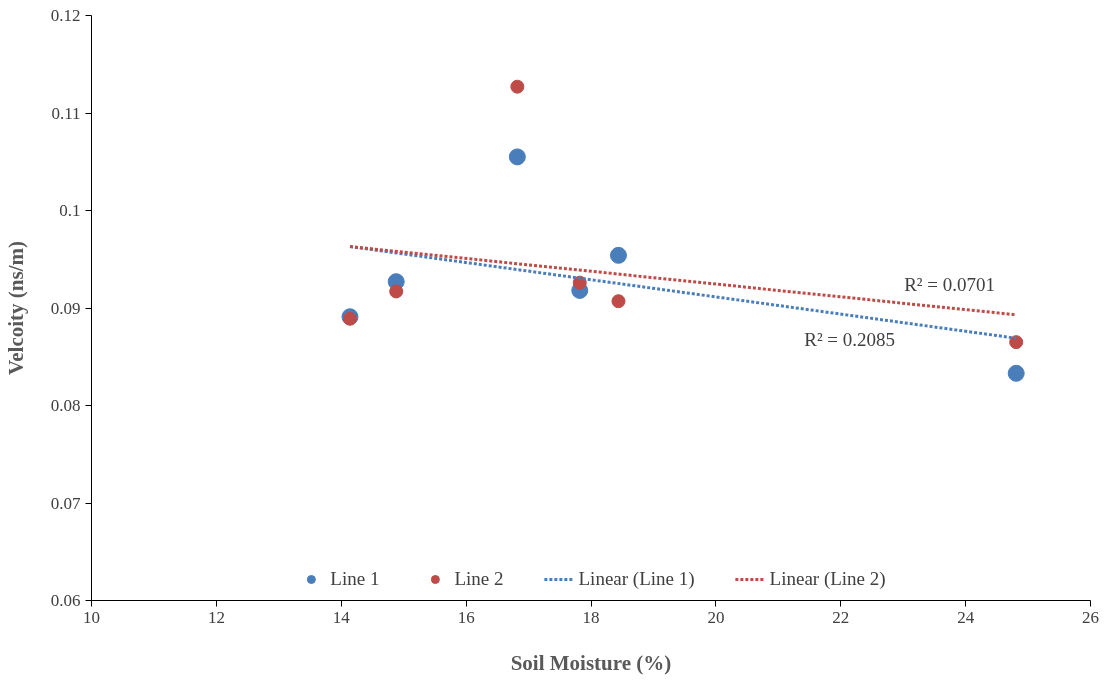 The image size is (1117, 686). I want to click on legend-label: Line 1, so click(355, 579).